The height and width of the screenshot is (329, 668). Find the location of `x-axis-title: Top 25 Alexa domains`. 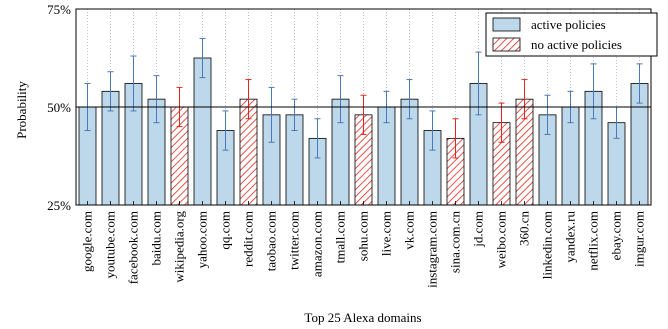

x-axis-title: Top 25 Alexa domains is located at coordinates (362, 317).